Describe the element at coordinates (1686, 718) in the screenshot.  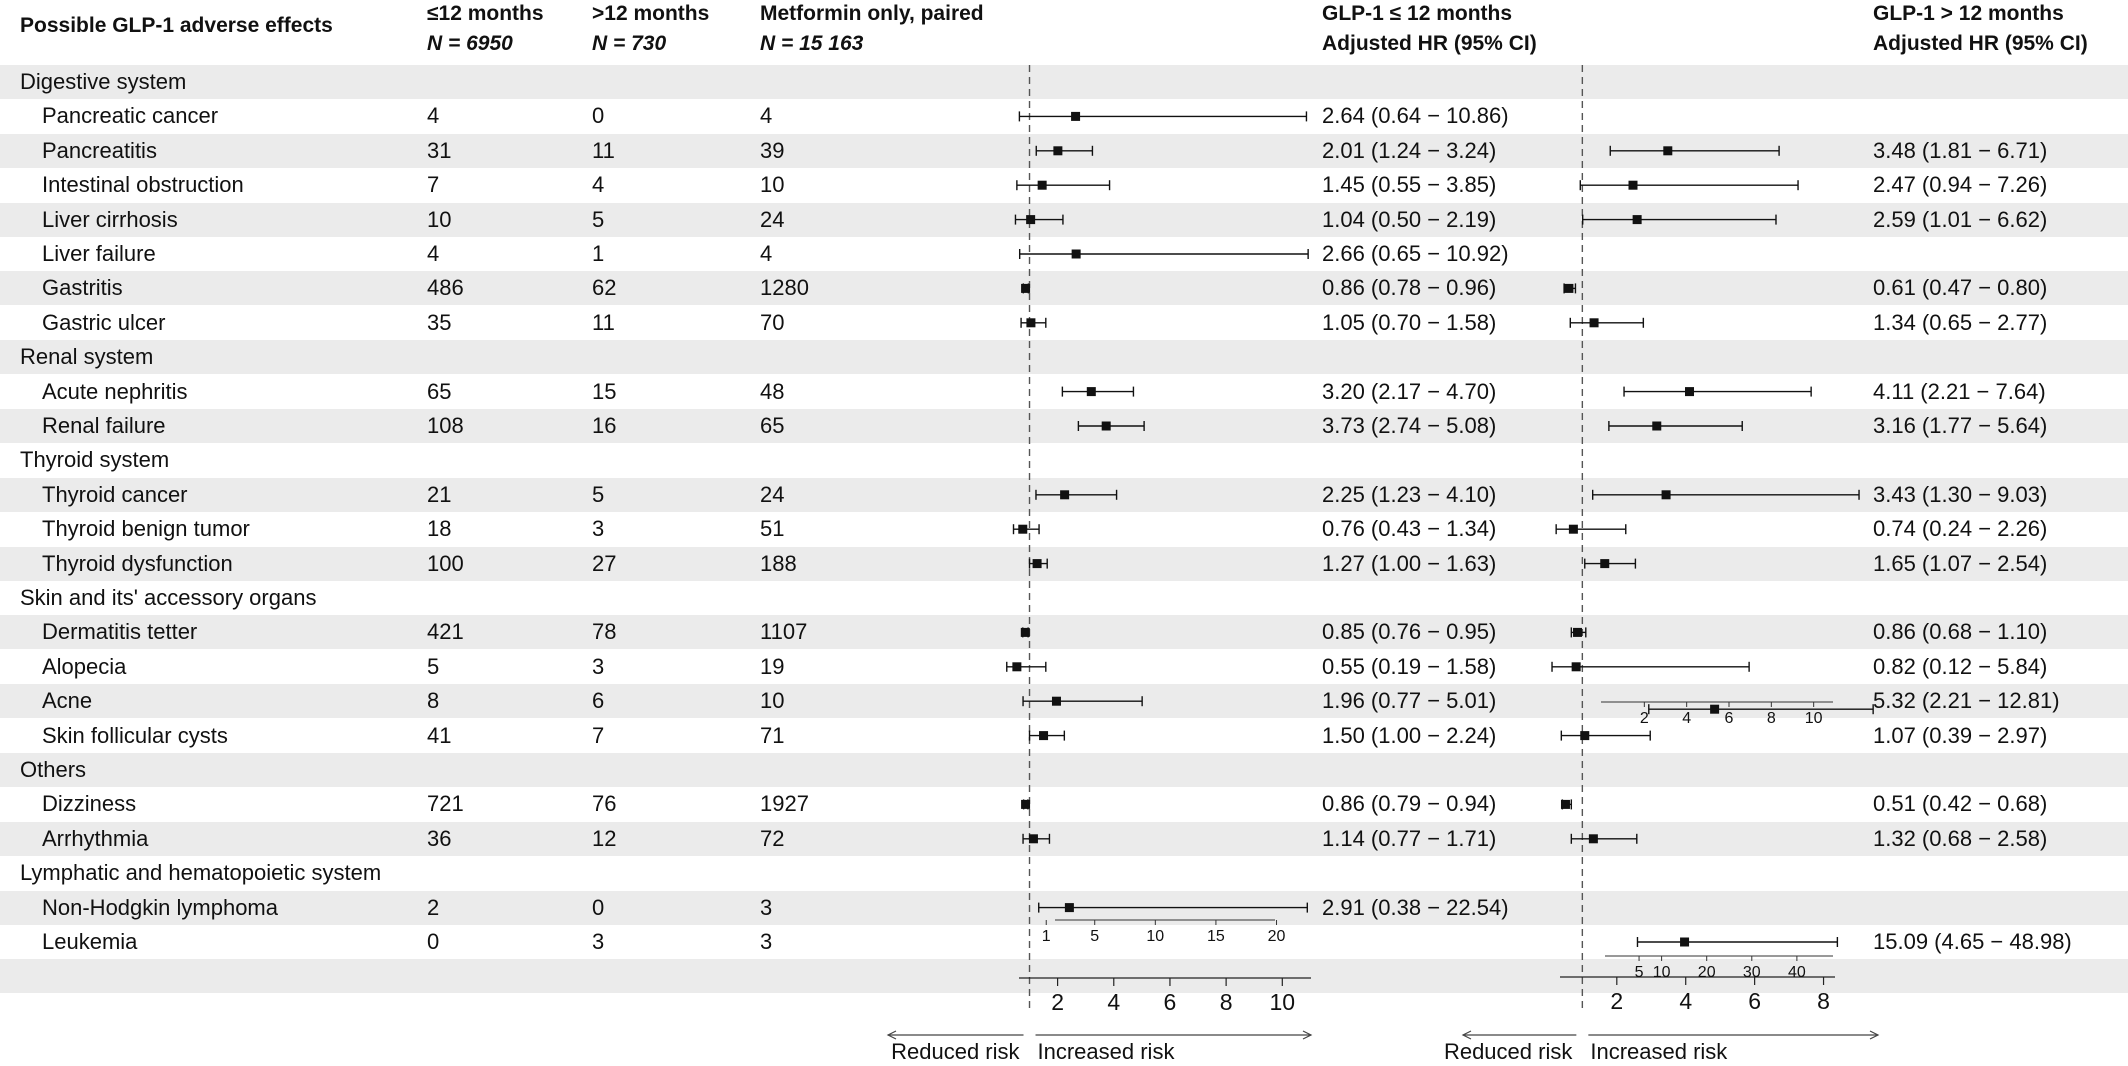
I see `inset-tick-label: 4` at that location.